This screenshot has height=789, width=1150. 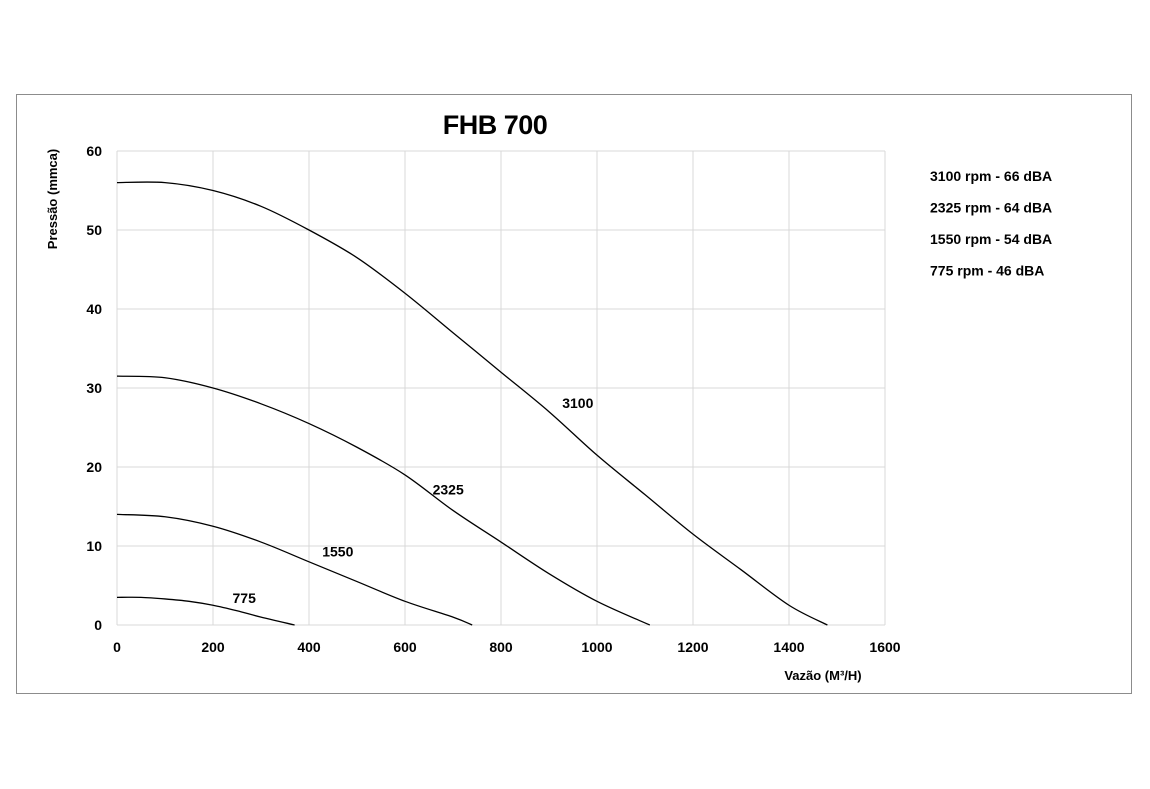 I want to click on legend-entry: 1550 rpm - 54 dBA, so click(x=991, y=239).